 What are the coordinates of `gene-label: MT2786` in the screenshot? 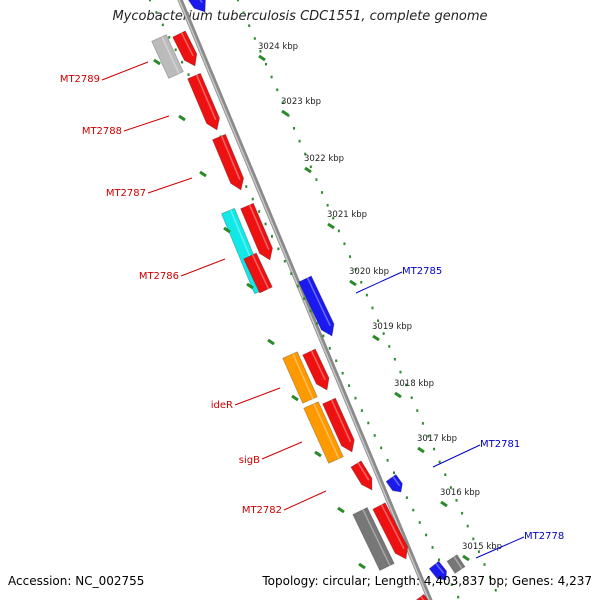 It's located at (159, 276).